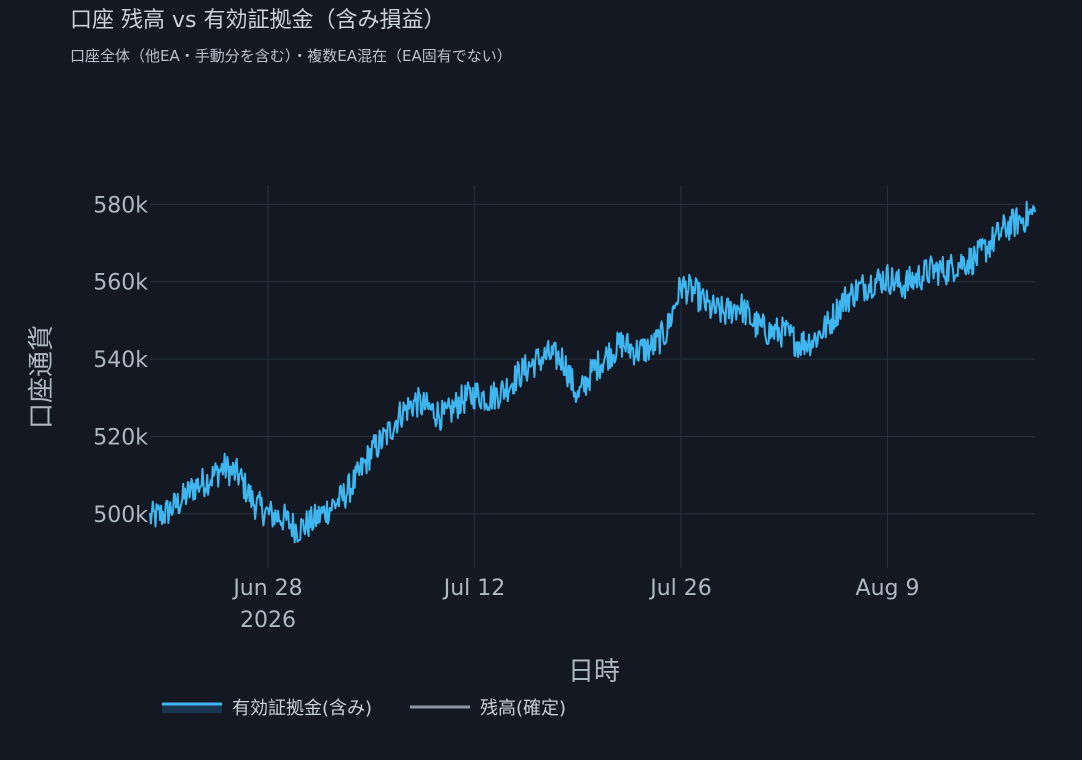 The height and width of the screenshot is (760, 1082). I want to click on x-tick-label: Jul 26, so click(680, 588).